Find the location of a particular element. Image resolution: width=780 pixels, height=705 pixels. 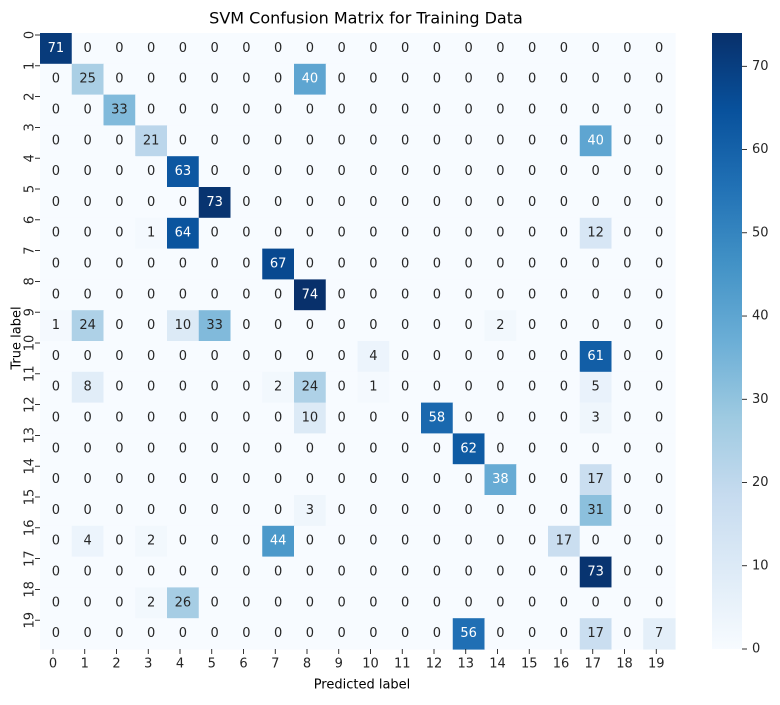

x-axis-ticks: 0 1 2 3 4 5 6 7 8 9 10 11 12 13 14 15 16 17 18 19 is located at coordinates (357, 660).